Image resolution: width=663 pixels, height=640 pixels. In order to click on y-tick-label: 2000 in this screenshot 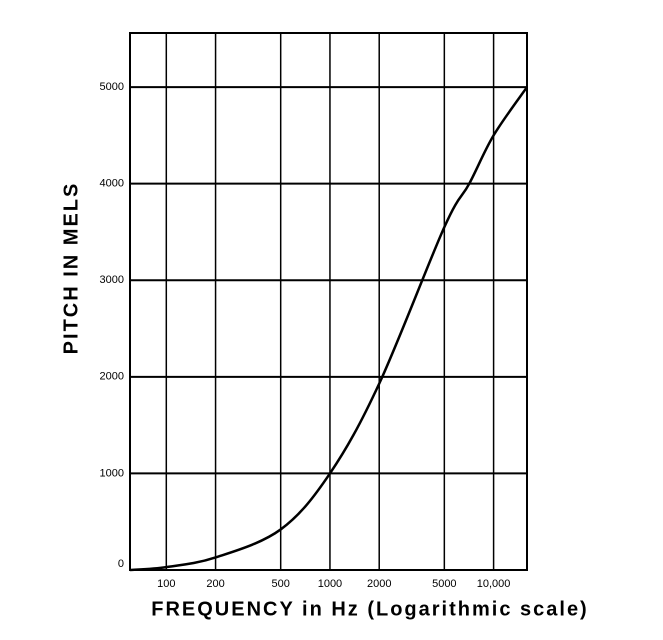, I will do `click(112, 377)`.